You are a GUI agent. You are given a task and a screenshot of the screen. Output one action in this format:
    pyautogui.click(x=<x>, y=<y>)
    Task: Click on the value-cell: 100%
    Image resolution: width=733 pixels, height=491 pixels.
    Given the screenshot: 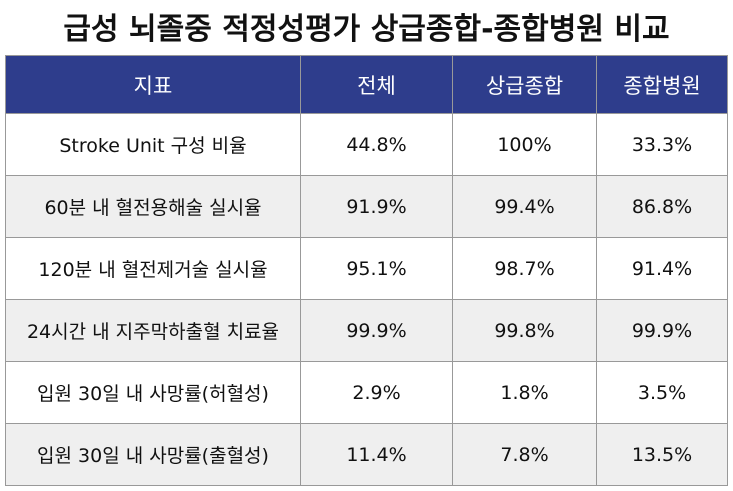 What is the action you would take?
    pyautogui.click(x=524, y=144)
    